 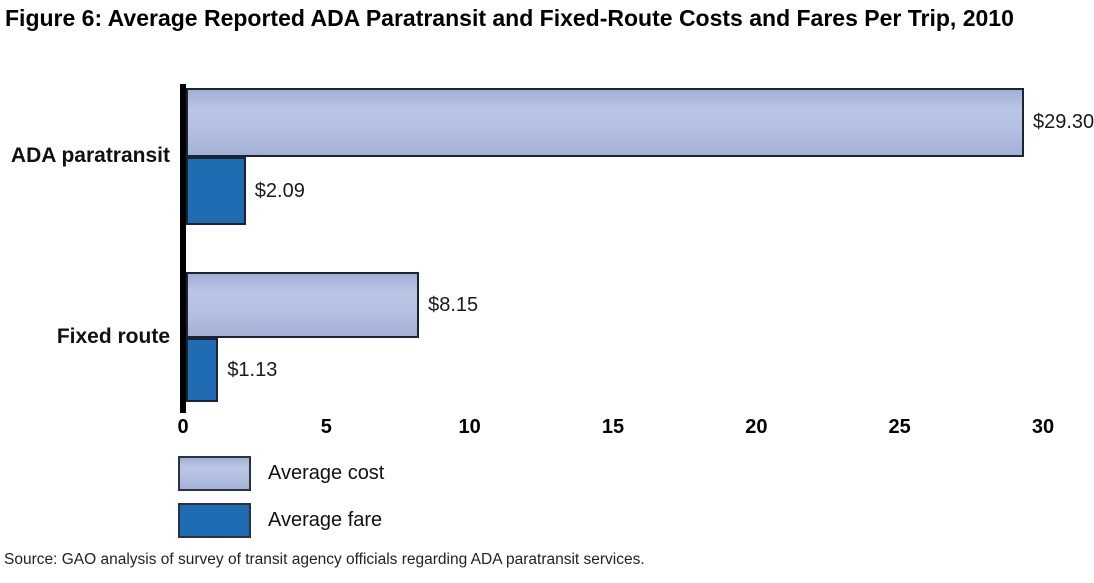 What do you see at coordinates (613, 427) in the screenshot?
I see `x-axis-tick-label: 15` at bounding box center [613, 427].